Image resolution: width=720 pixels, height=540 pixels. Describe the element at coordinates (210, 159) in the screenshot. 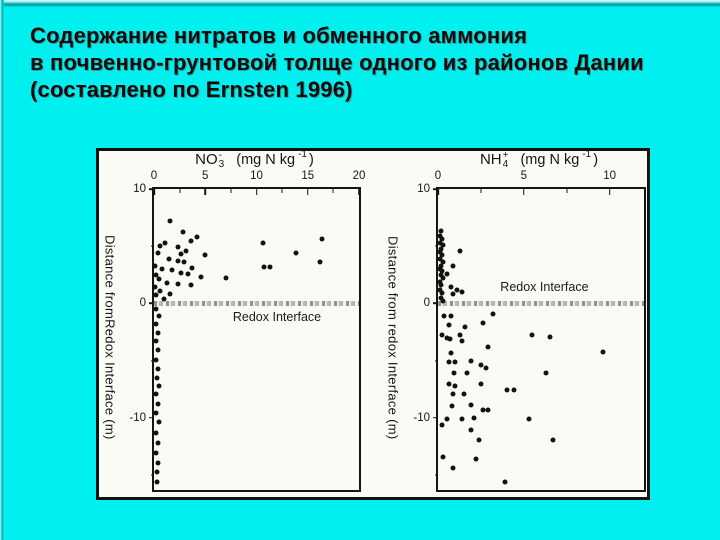

I see `no3-formula: NO -3` at that location.